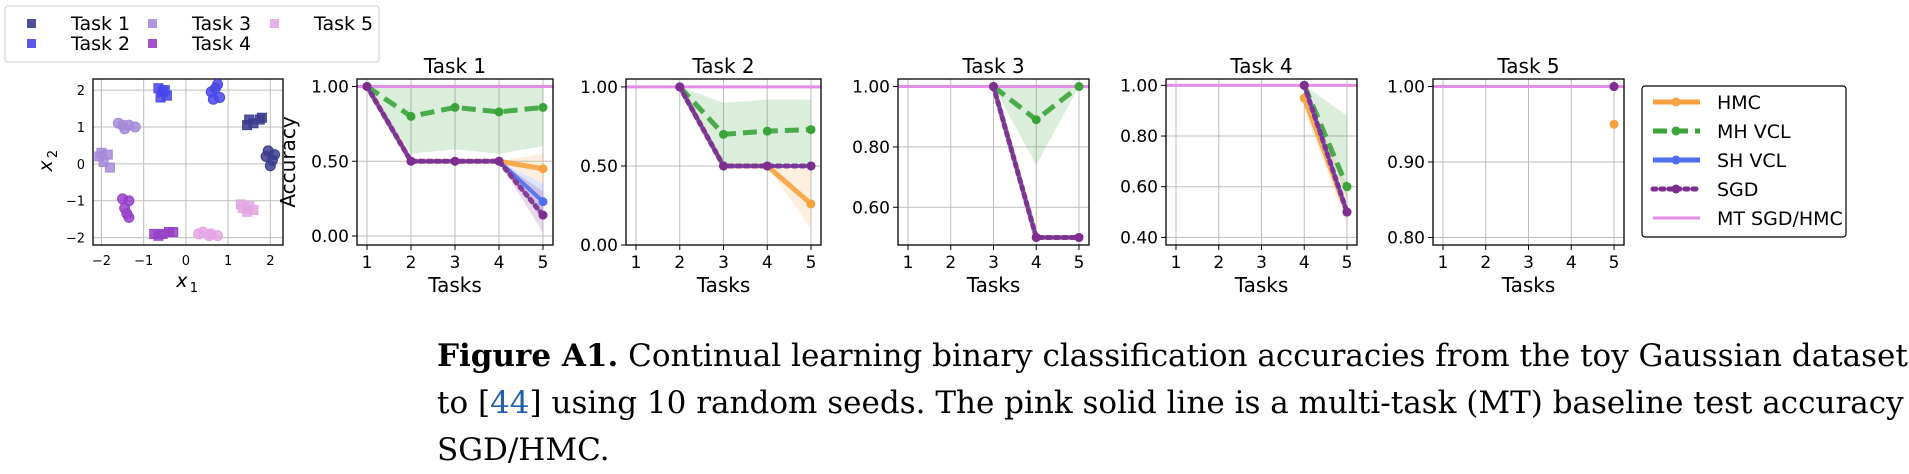 The height and width of the screenshot is (474, 1909). I want to click on legend-label: SGD, so click(1737, 190).